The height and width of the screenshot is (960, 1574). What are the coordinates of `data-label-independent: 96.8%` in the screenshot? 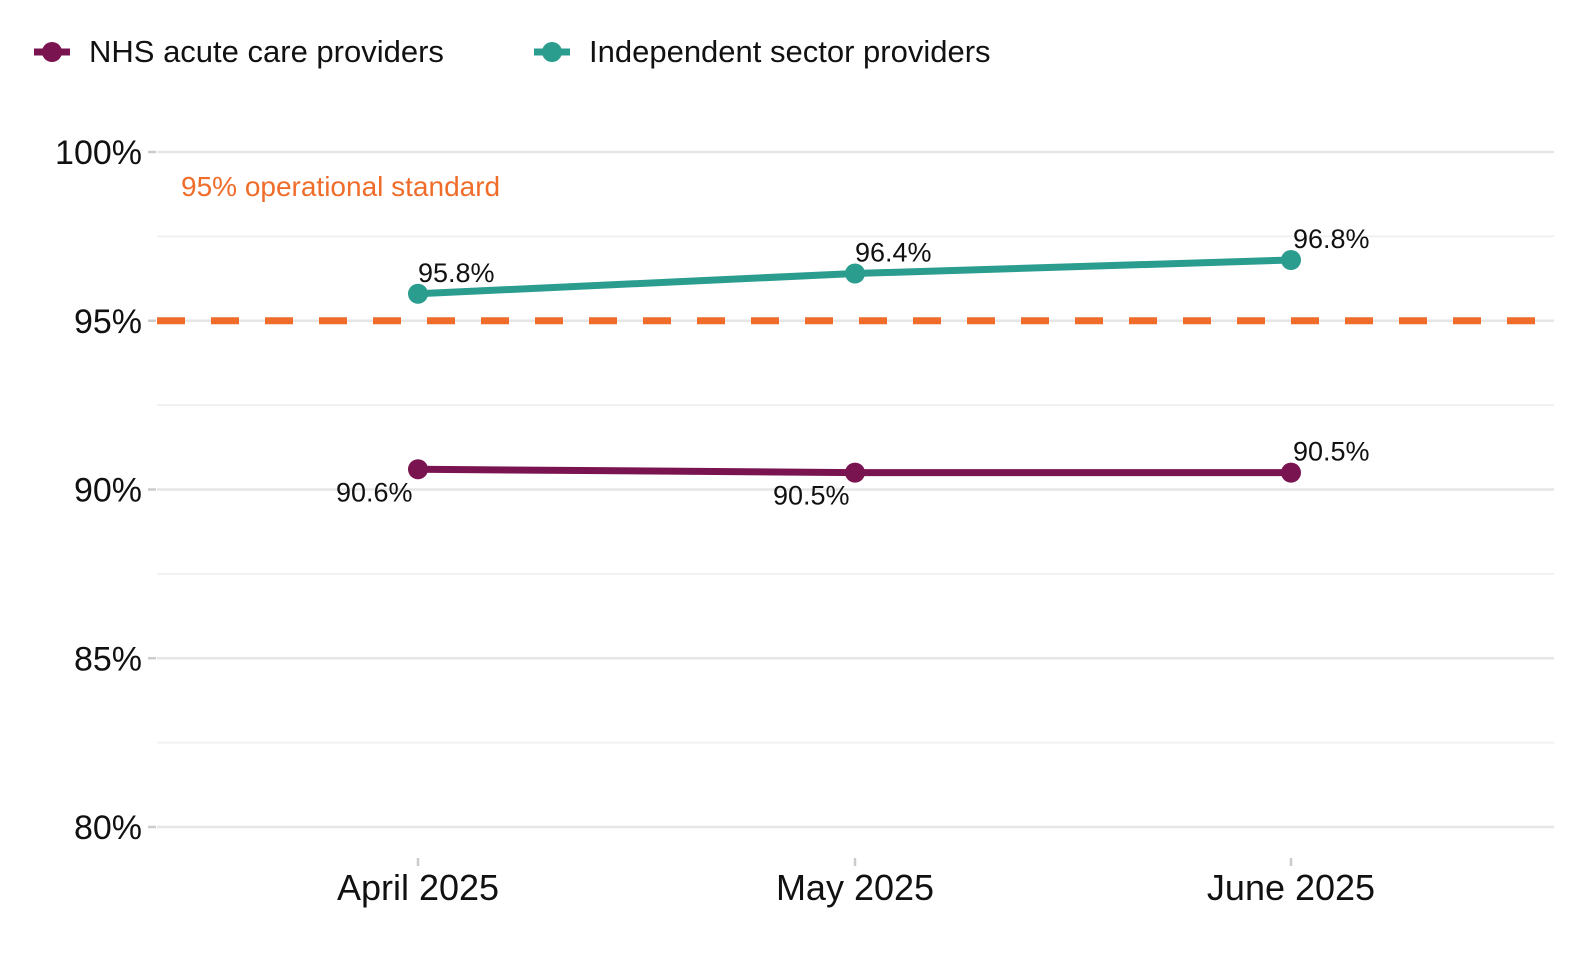 It's located at (1331, 239).